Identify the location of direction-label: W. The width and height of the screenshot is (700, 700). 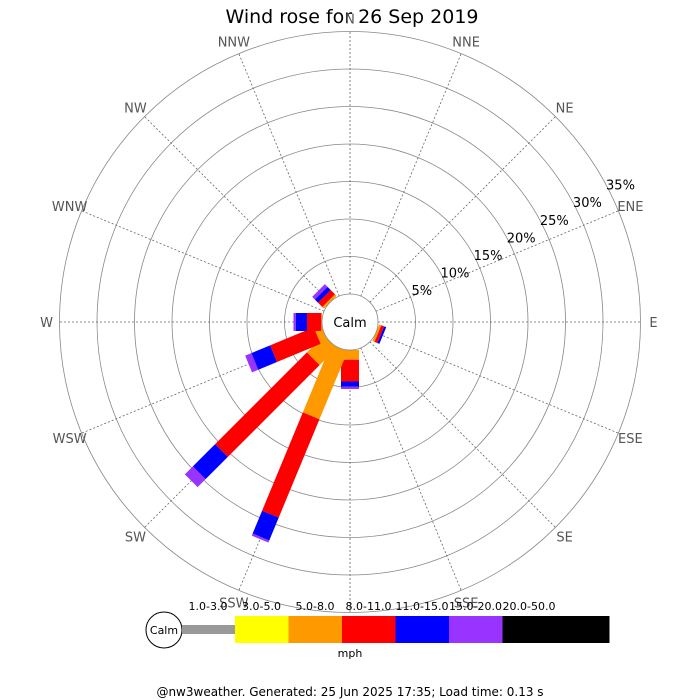
(46, 323).